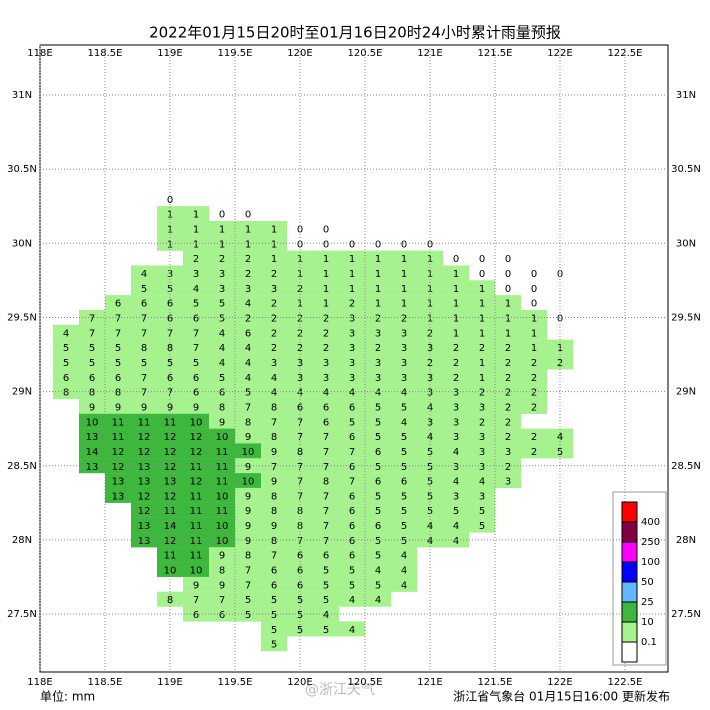 This screenshot has width=710, height=710. What do you see at coordinates (22, 317) in the screenshot?
I see `lat-label-left: 29.5N` at bounding box center [22, 317].